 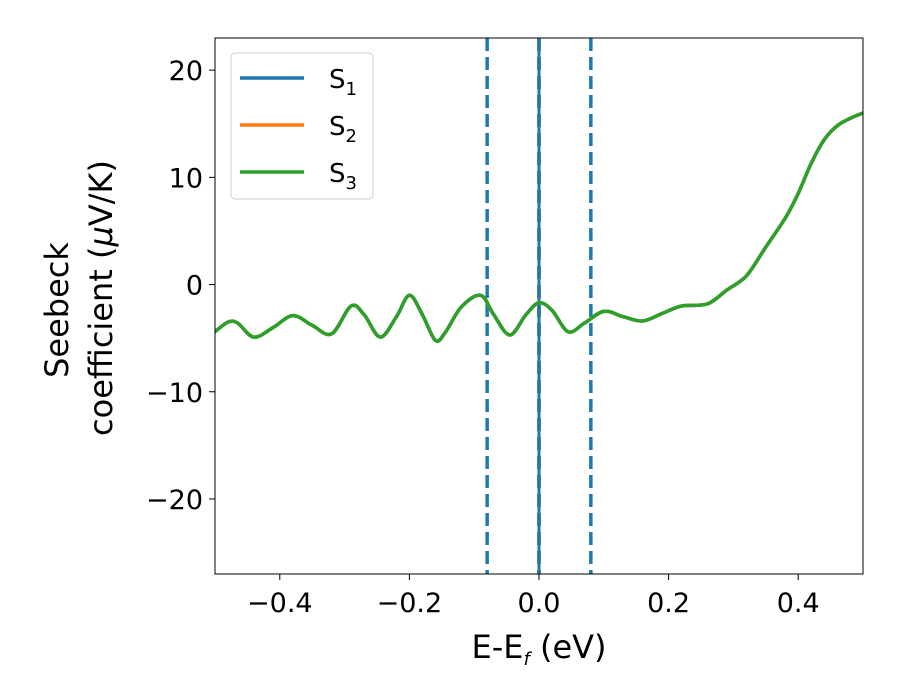 I want to click on legend-label-1: S1, so click(x=343, y=82).